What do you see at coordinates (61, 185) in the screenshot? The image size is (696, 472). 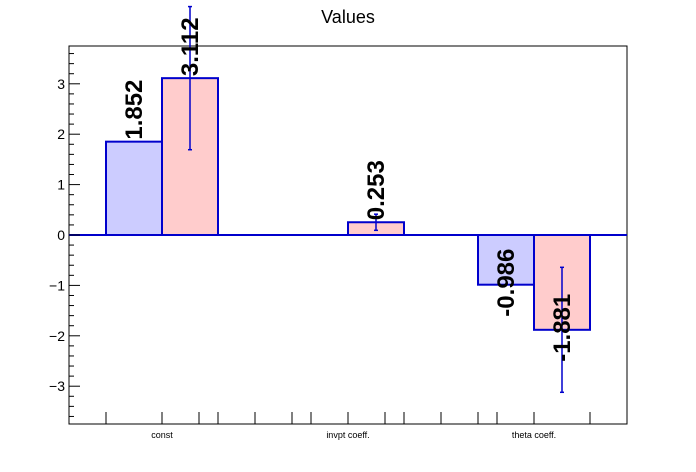 I see `y-tick-label: 1` at bounding box center [61, 185].